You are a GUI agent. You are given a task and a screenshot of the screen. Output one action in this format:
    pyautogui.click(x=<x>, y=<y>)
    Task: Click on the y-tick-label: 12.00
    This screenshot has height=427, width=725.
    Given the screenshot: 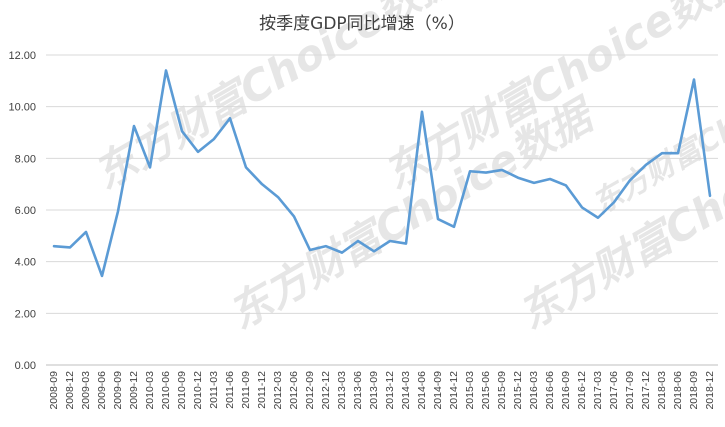 What is the action you would take?
    pyautogui.click(x=22, y=56)
    